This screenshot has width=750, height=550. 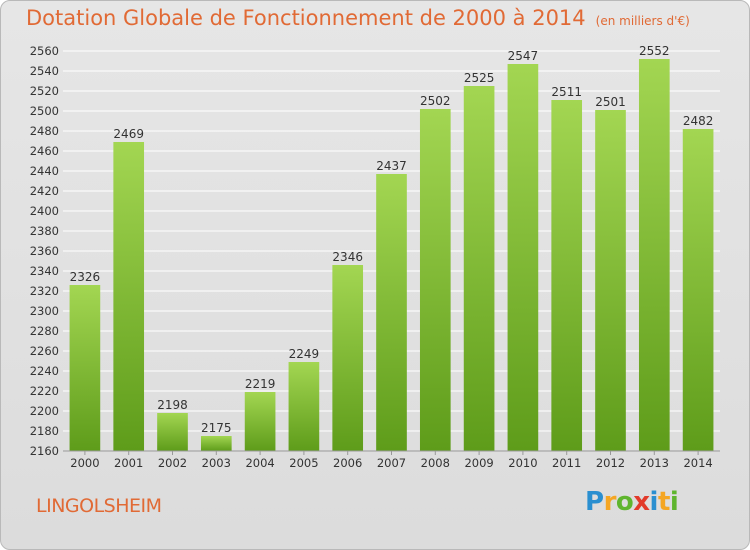 I want to click on bar-2011, so click(x=567, y=275).